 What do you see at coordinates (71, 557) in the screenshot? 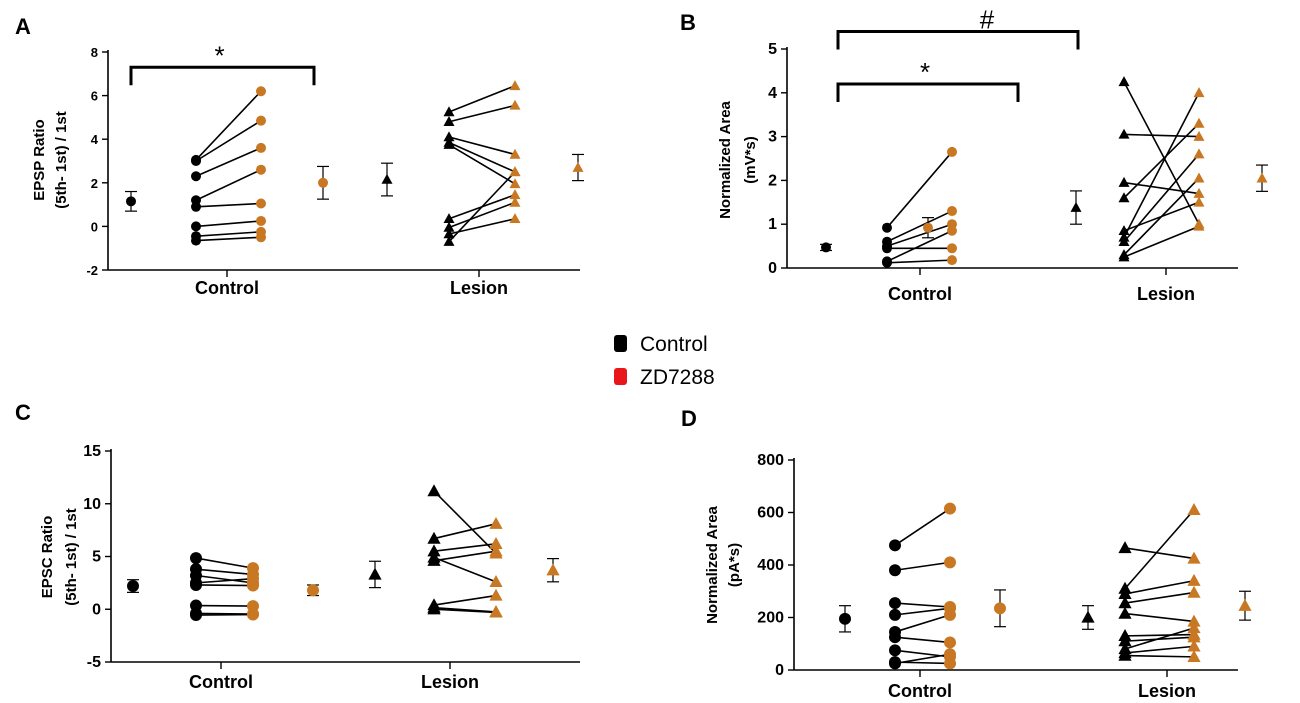
I see `panel-c-ylabel-line-2: (5th- 1st) / 1st` at bounding box center [71, 557].